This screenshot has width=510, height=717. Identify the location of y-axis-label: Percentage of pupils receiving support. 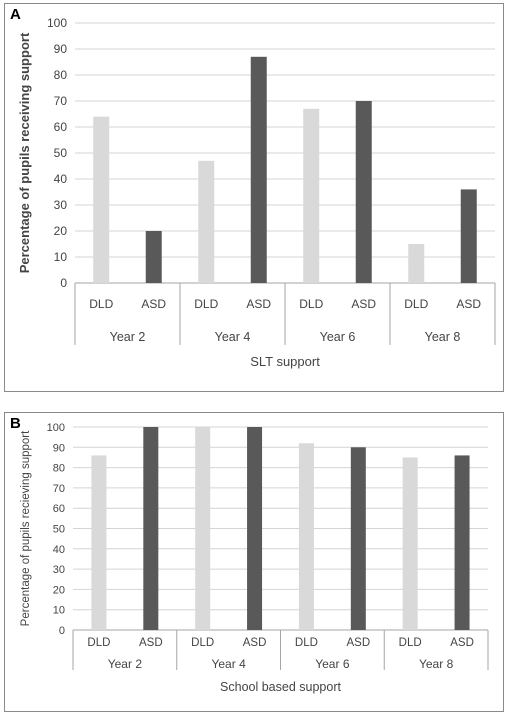
(24, 152).